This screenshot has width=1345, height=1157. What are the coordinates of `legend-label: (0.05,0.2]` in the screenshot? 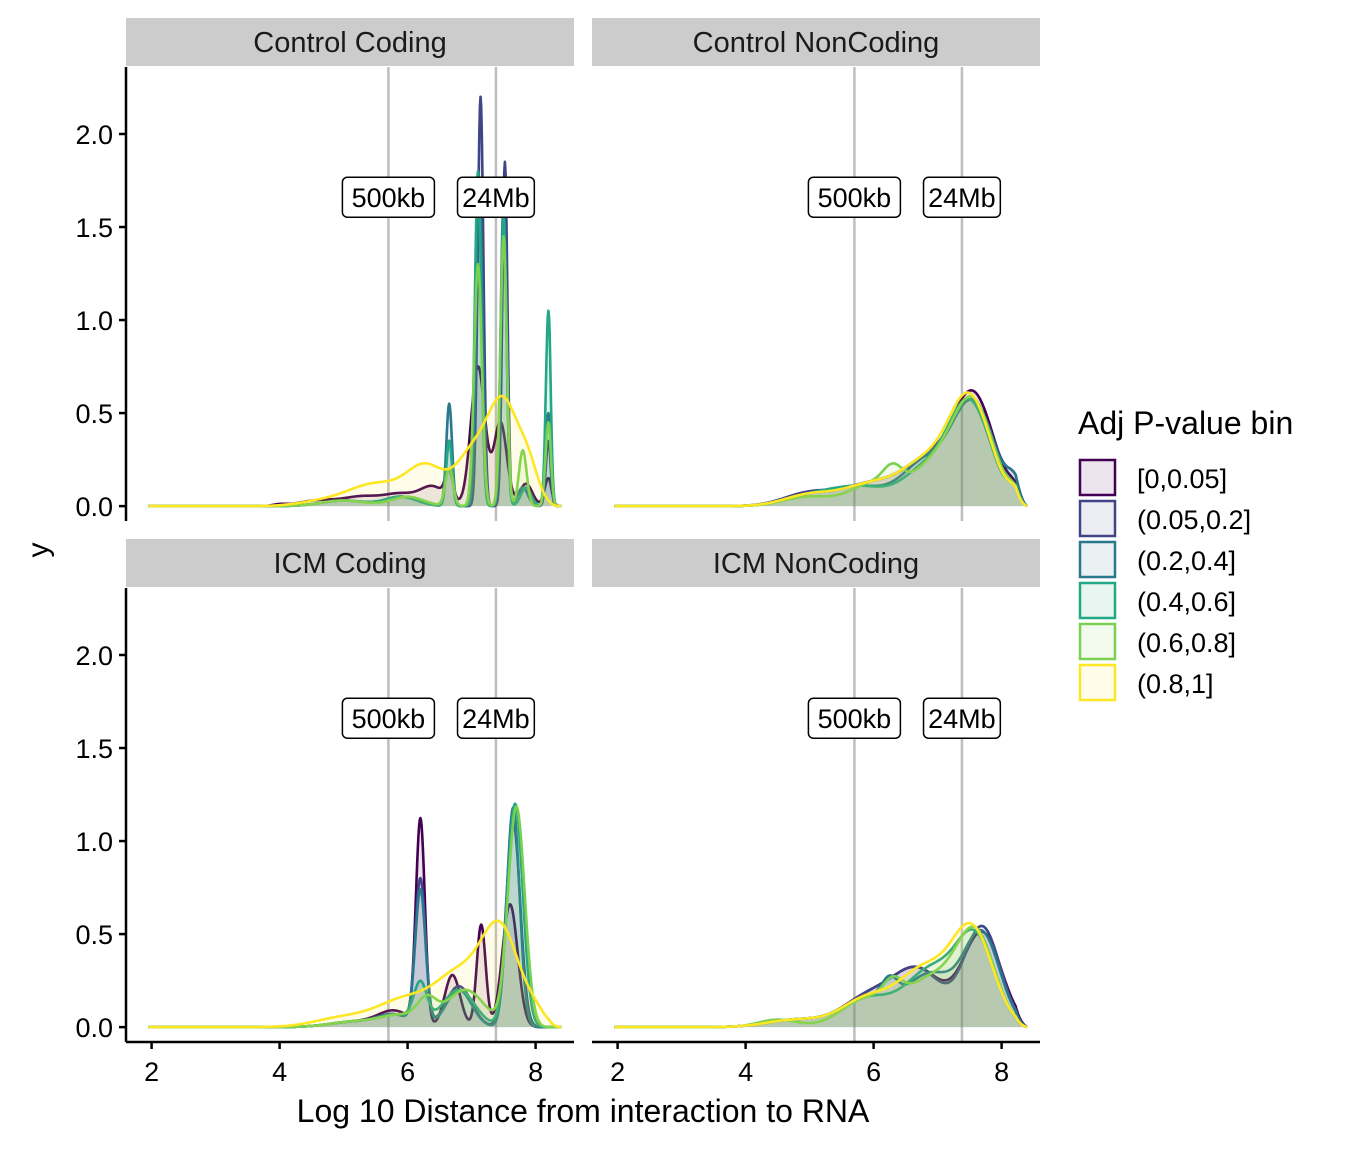 It's located at (1194, 520).